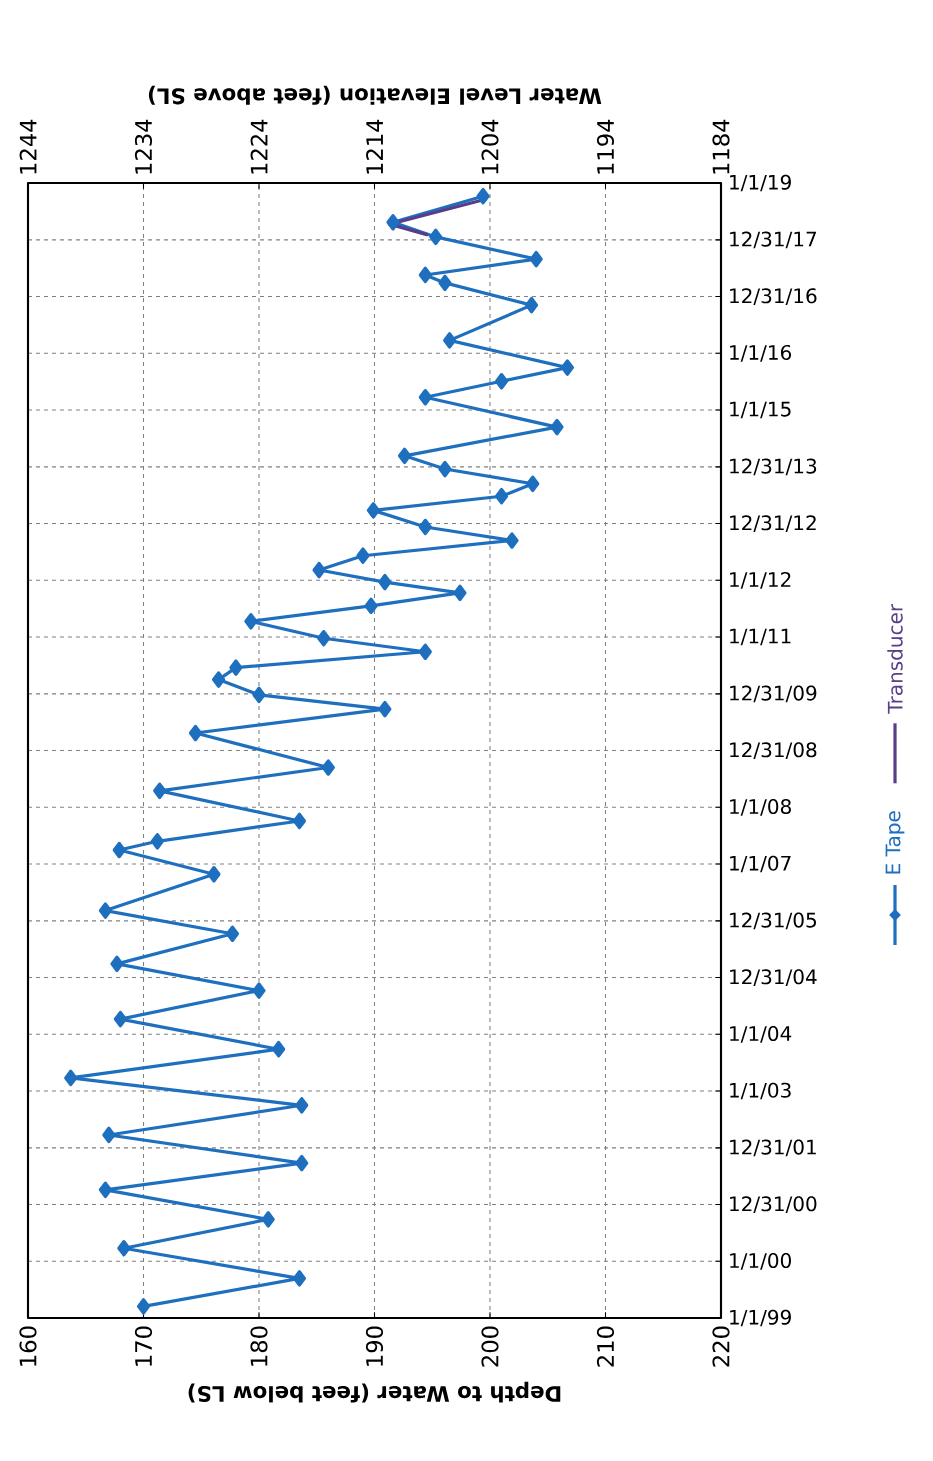  I want to click on x2-tick-label: 1204, so click(490, 146).